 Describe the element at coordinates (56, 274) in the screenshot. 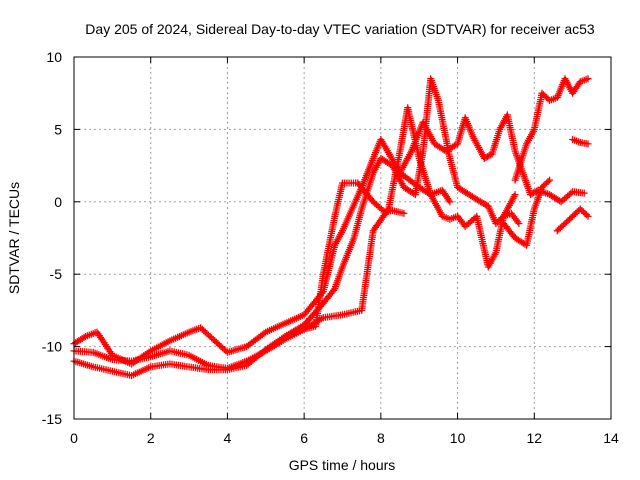

I see `y-tick-label: -5` at that location.